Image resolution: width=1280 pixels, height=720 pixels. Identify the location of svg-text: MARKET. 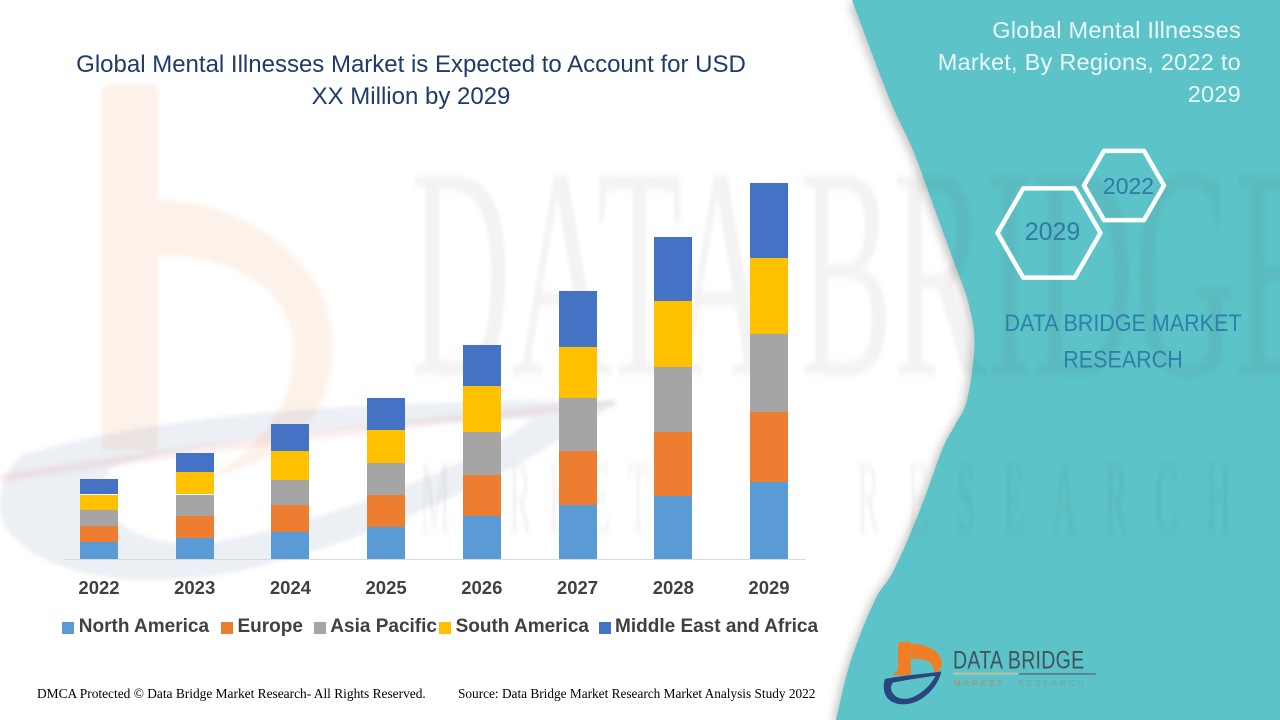
(979, 683).